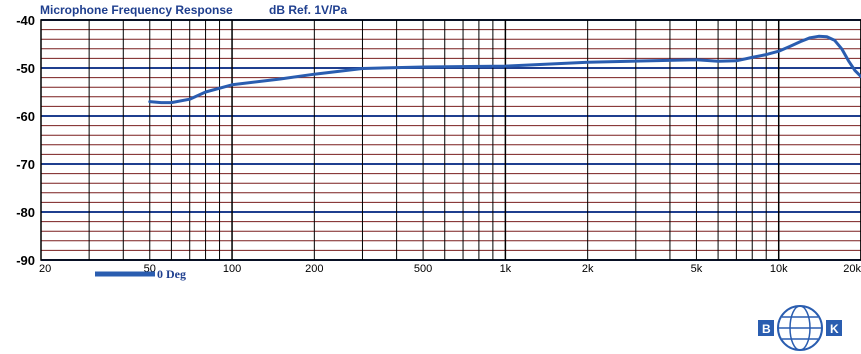 This screenshot has width=861, height=354. I want to click on logo-box-right, so click(834, 328).